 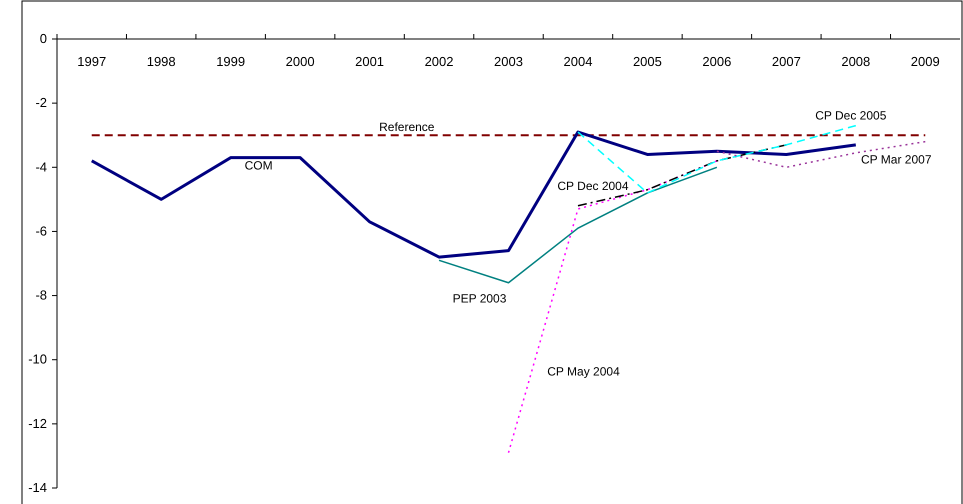 I want to click on series-label: CP May 2004, so click(x=583, y=371).